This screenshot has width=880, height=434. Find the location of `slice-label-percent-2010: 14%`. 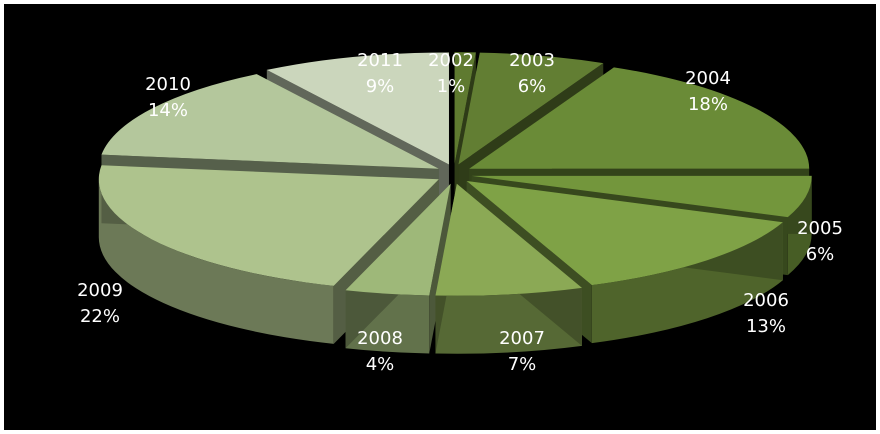

slice-label-percent-2010: 14% is located at coordinates (168, 110).